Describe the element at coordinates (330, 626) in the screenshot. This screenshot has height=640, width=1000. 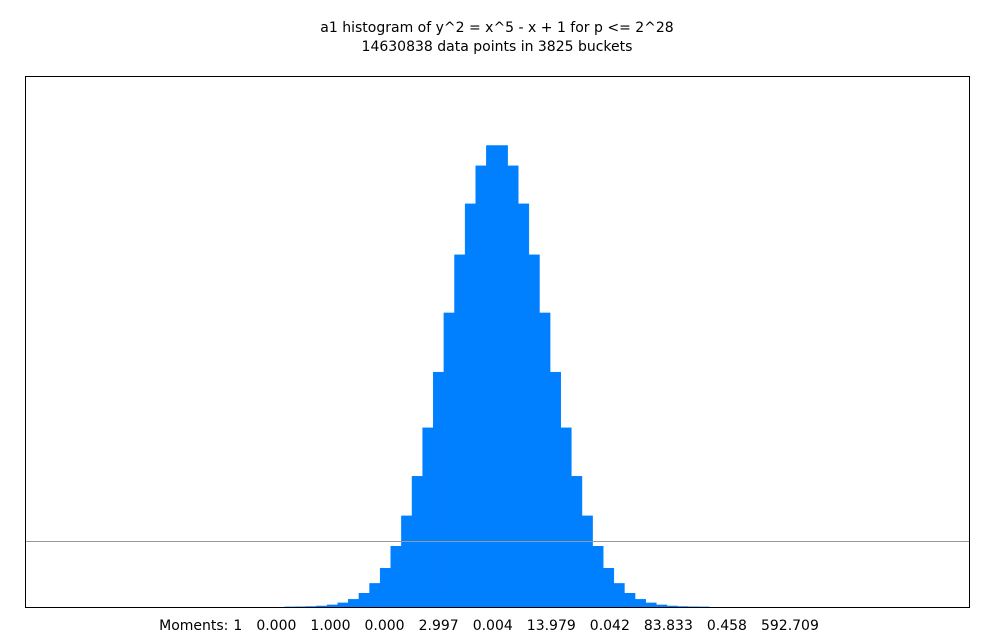
I see `moment-value: 1.000` at that location.